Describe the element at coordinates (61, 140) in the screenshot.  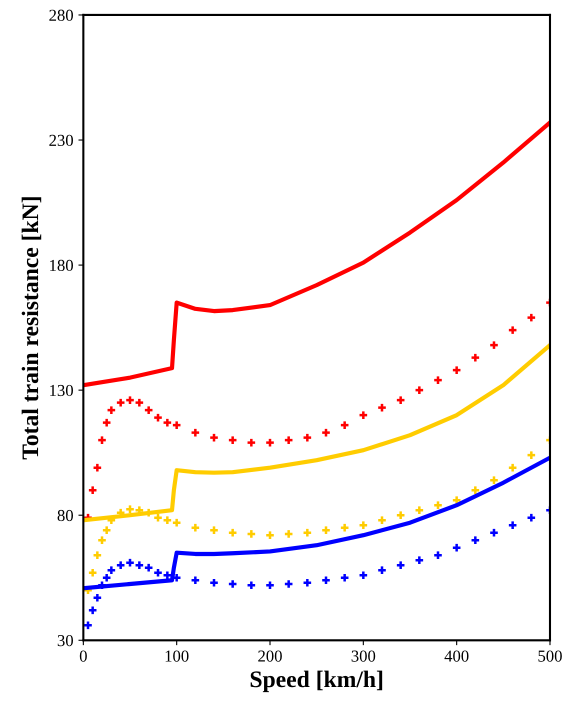
I see `y-tick-label: 230` at that location.